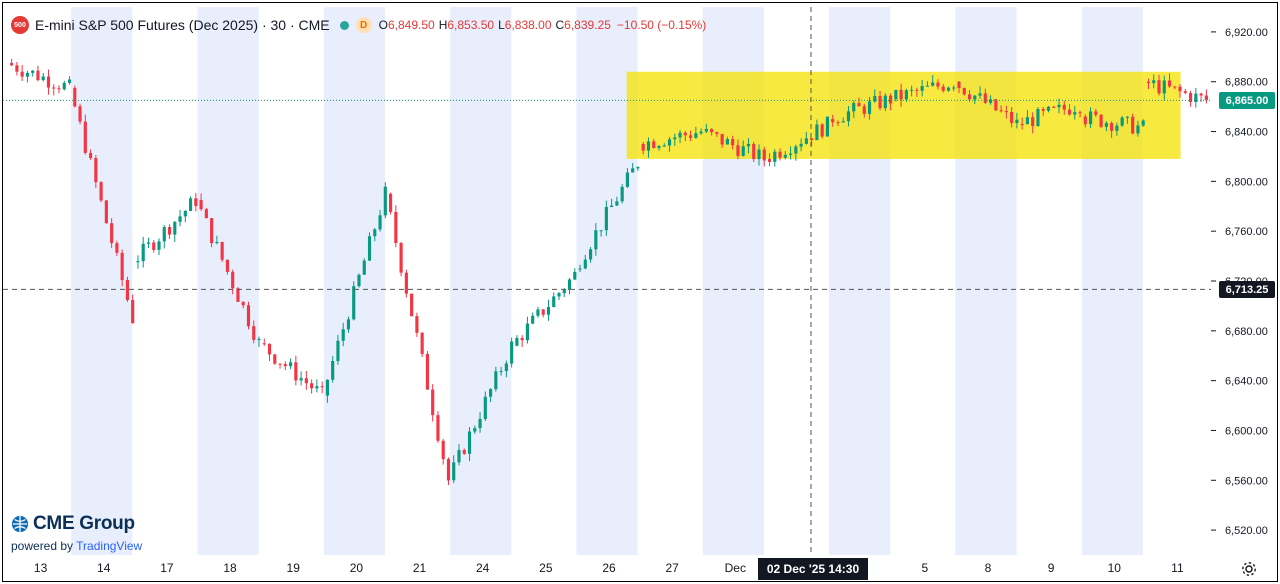 The width and height of the screenshot is (1280, 584). I want to click on branding: CME Group powered by TradingView, so click(76, 533).